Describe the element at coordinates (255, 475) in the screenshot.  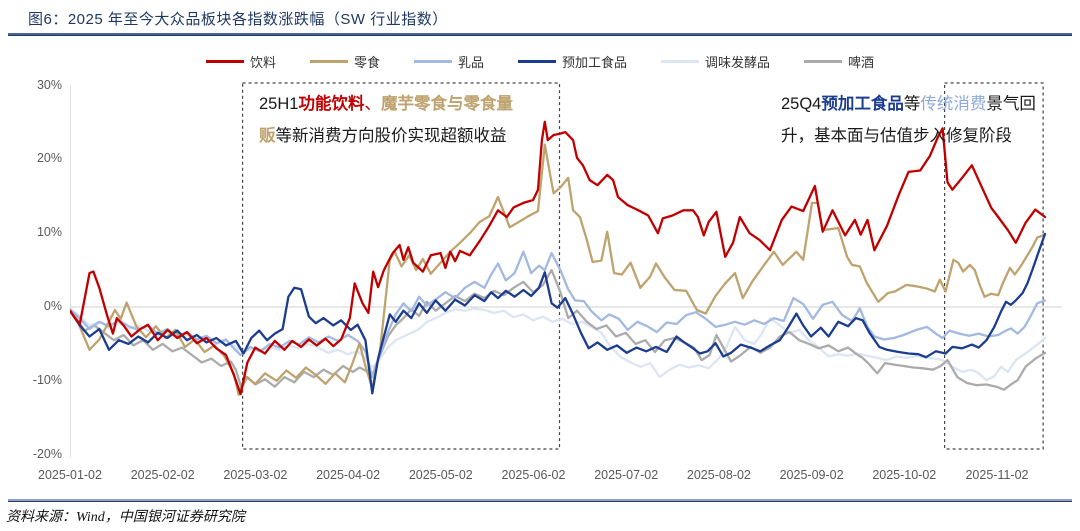
I see `x-tick-label: 2025-03-02` at that location.